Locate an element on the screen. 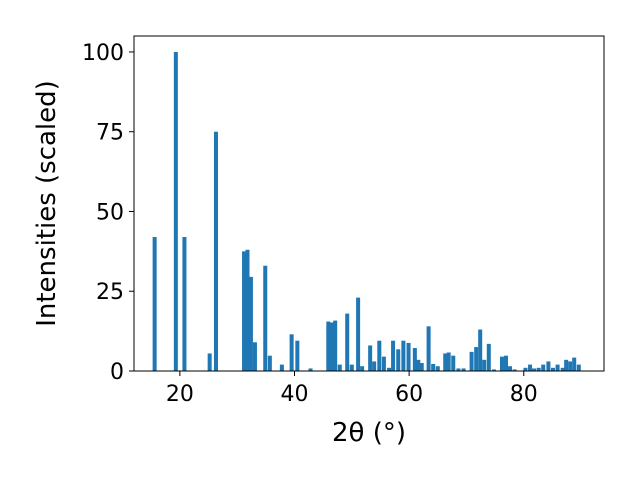 The height and width of the screenshot is (480, 640). x-tick-label: 20 is located at coordinates (180, 394).